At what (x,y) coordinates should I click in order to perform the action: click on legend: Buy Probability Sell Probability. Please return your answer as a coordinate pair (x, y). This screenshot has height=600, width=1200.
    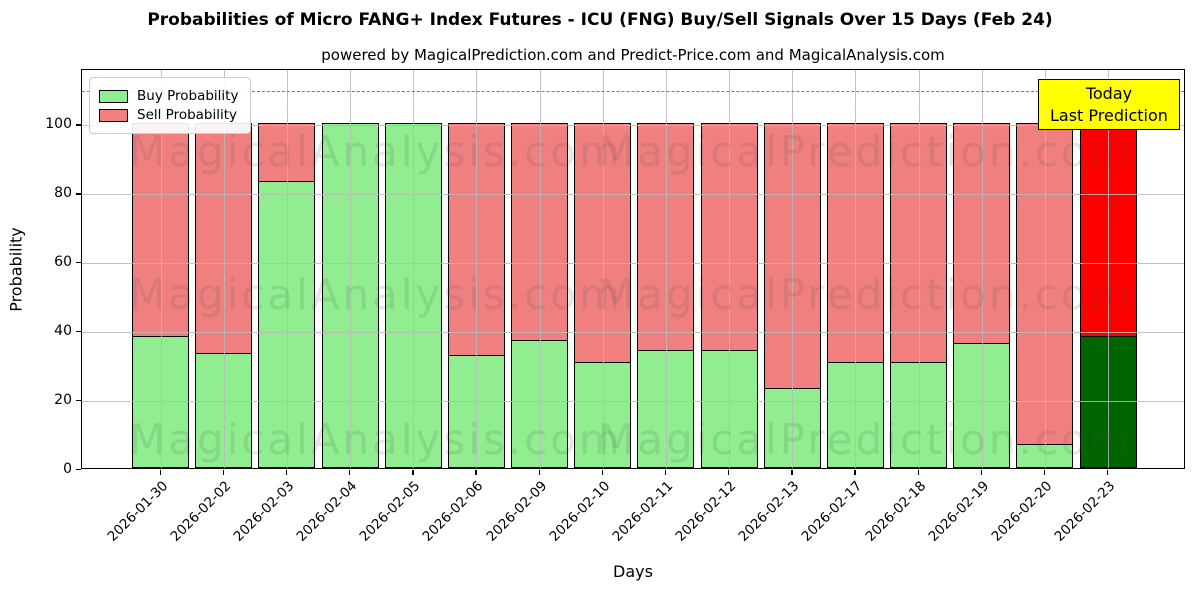
    Looking at the image, I should click on (170, 105).